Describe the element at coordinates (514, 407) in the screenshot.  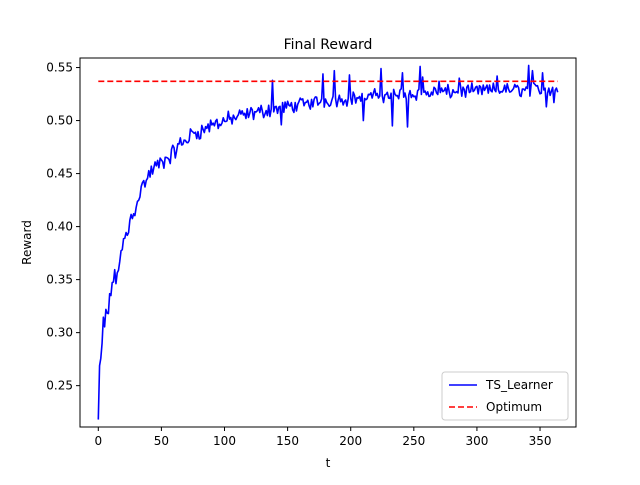
I see `legend-label-optimum: Optimum` at that location.